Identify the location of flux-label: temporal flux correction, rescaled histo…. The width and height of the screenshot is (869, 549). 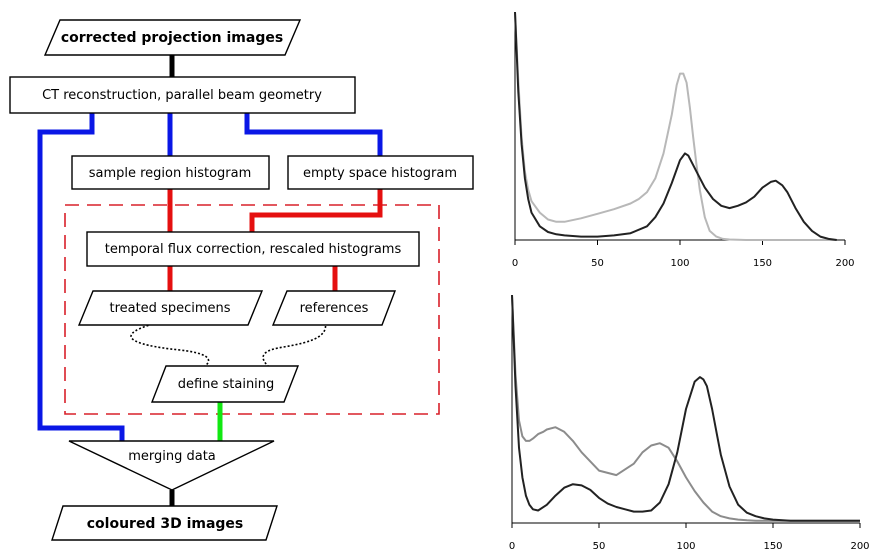
(253, 249).